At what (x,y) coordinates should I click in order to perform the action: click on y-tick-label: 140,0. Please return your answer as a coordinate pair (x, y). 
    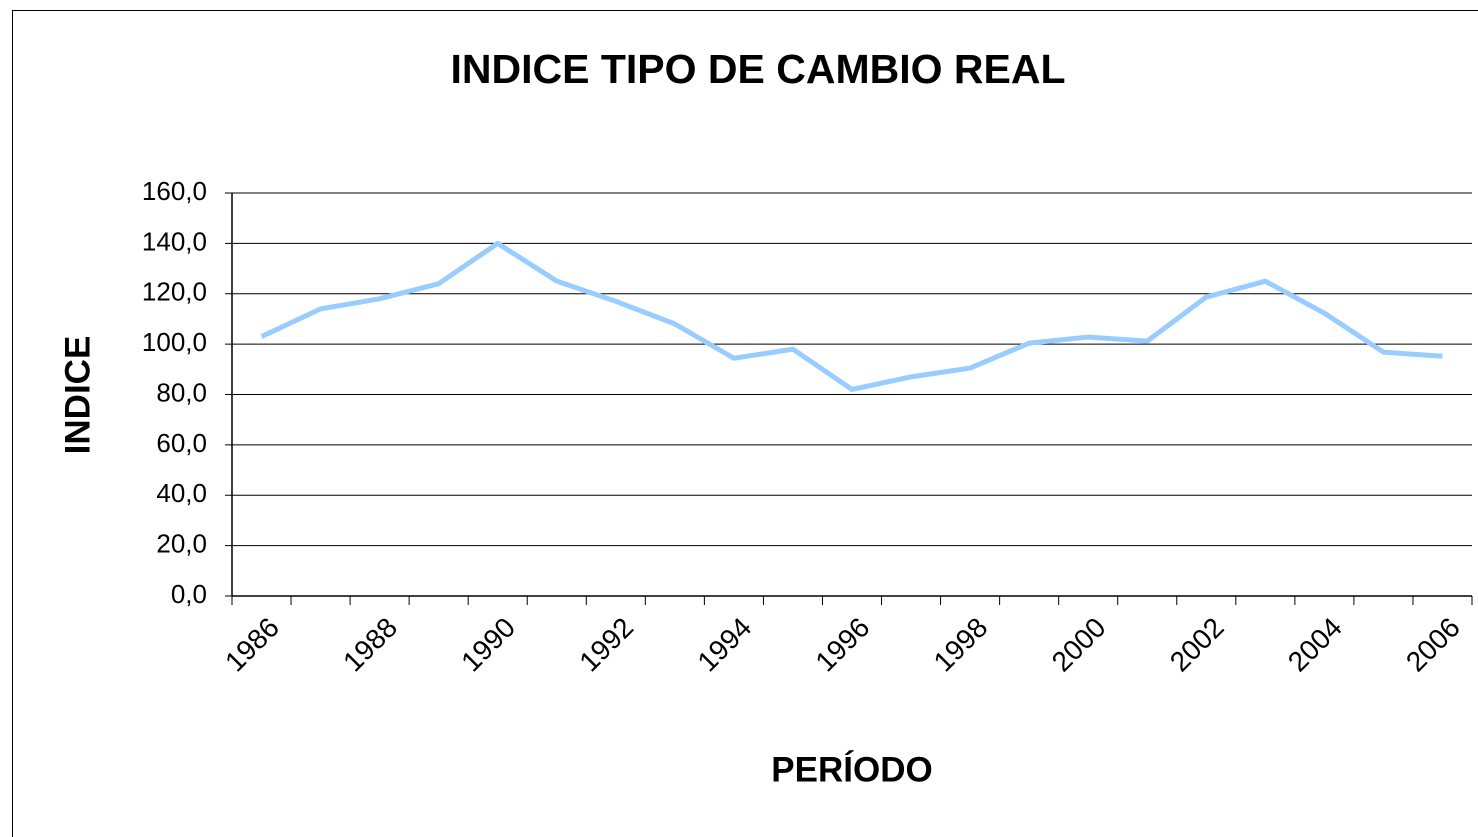
    Looking at the image, I should click on (174, 241).